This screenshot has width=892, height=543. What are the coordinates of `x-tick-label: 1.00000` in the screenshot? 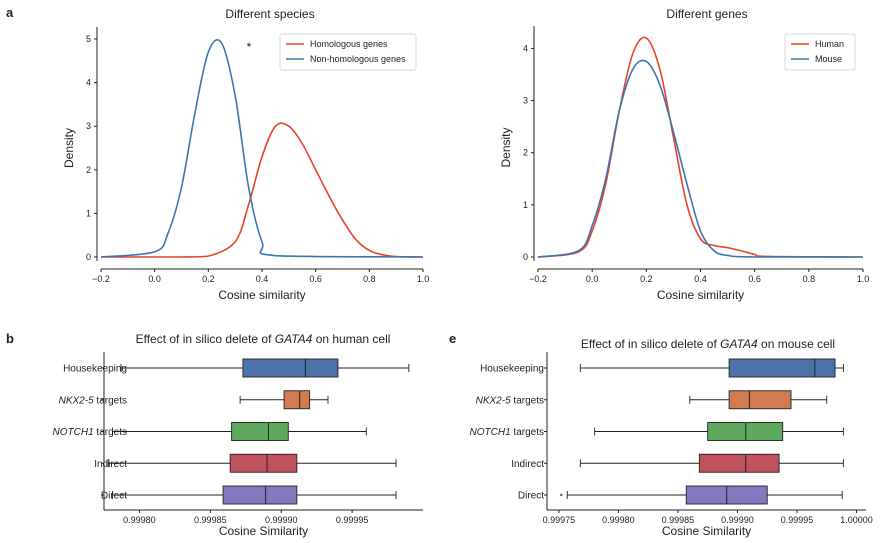 It's located at (856, 520).